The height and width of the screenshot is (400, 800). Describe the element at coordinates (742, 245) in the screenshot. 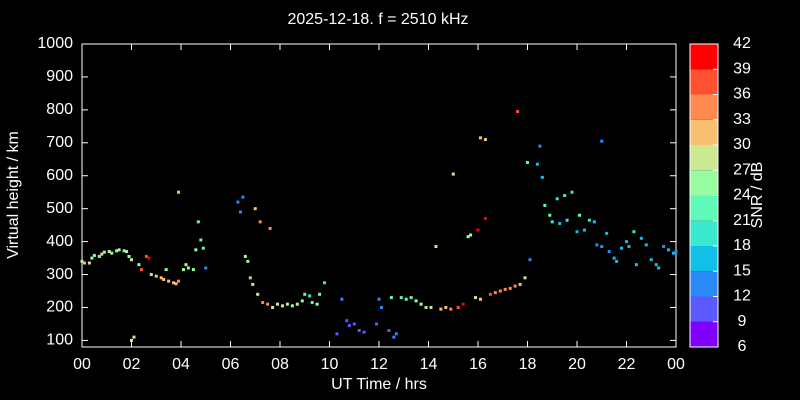

I see `colorbar-tick-label: 18` at that location.